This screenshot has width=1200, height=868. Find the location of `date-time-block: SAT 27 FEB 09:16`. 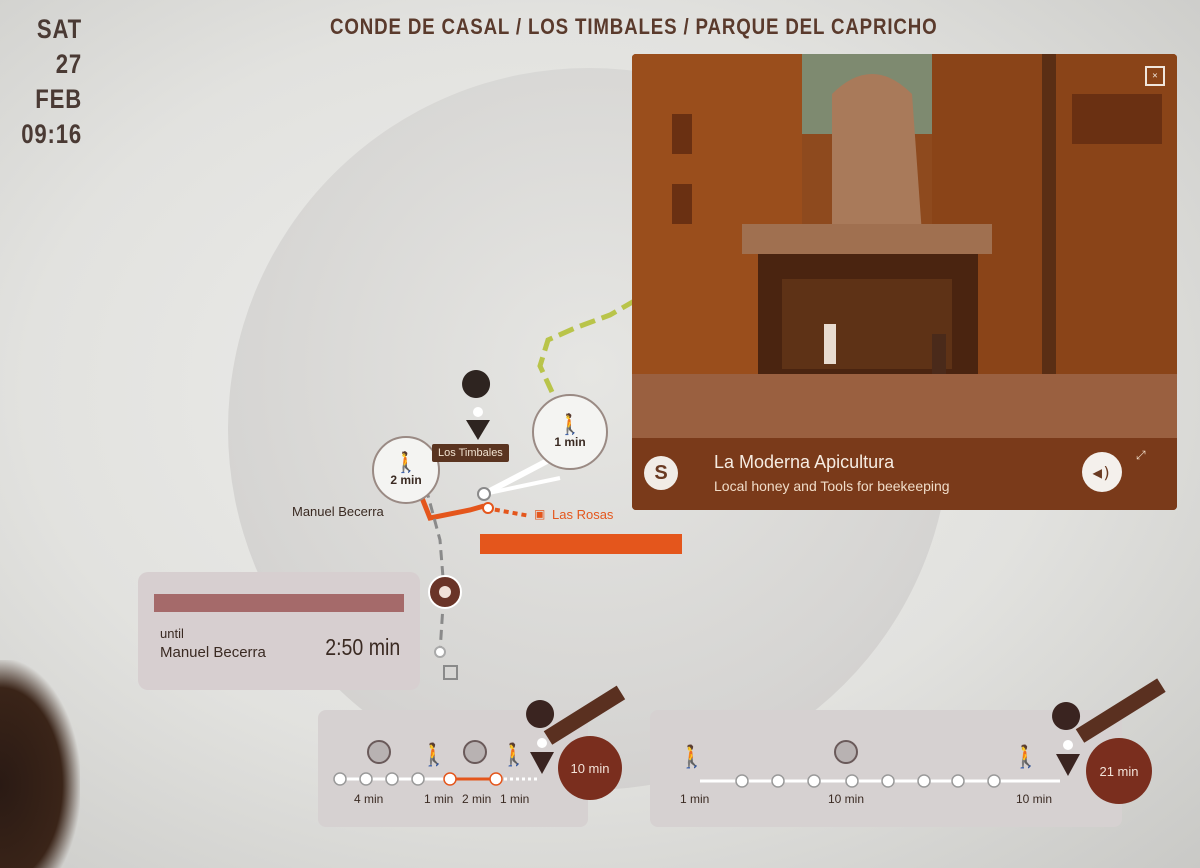

date-time-block: SAT 27 FEB 09:16 is located at coordinates (48, 82).